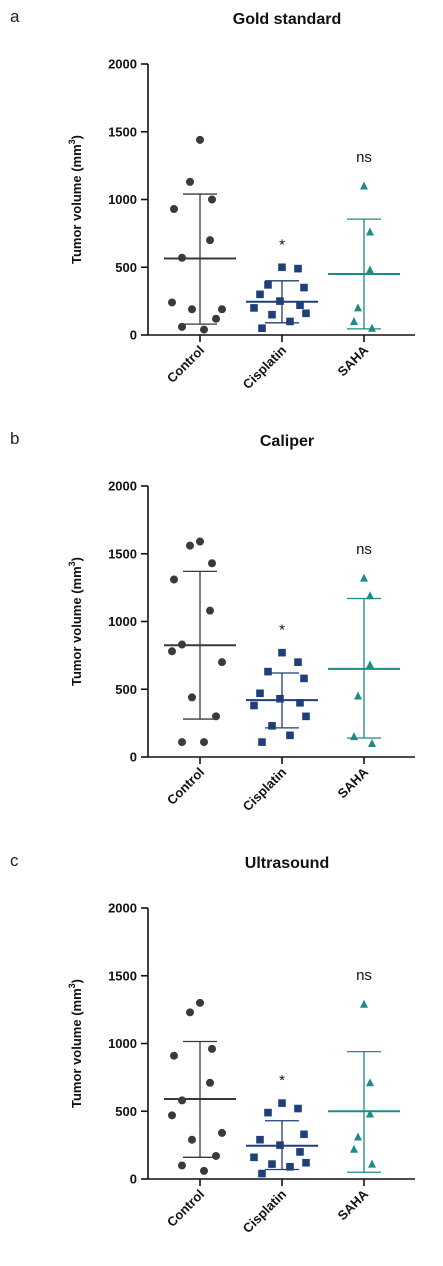 This screenshot has width=443, height=1266. I want to click on significance-label: *, so click(282, 244).